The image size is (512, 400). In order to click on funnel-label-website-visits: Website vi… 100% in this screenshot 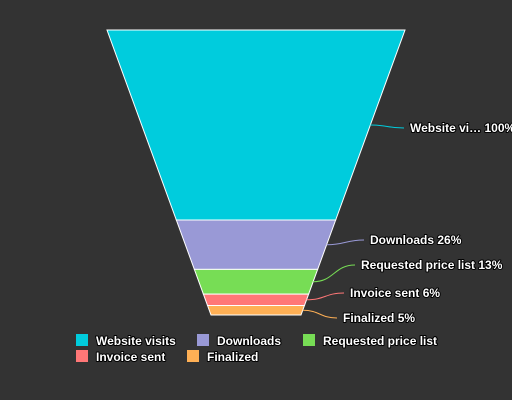, I will do `click(461, 128)`.